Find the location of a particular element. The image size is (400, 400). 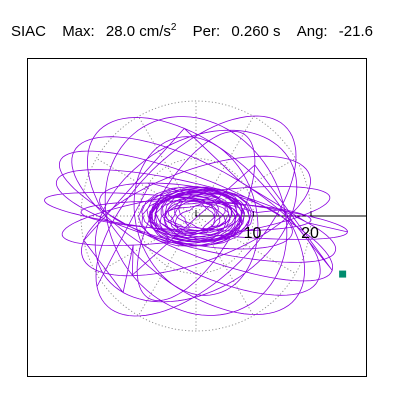

max-value: 28.0 is located at coordinates (120, 31).